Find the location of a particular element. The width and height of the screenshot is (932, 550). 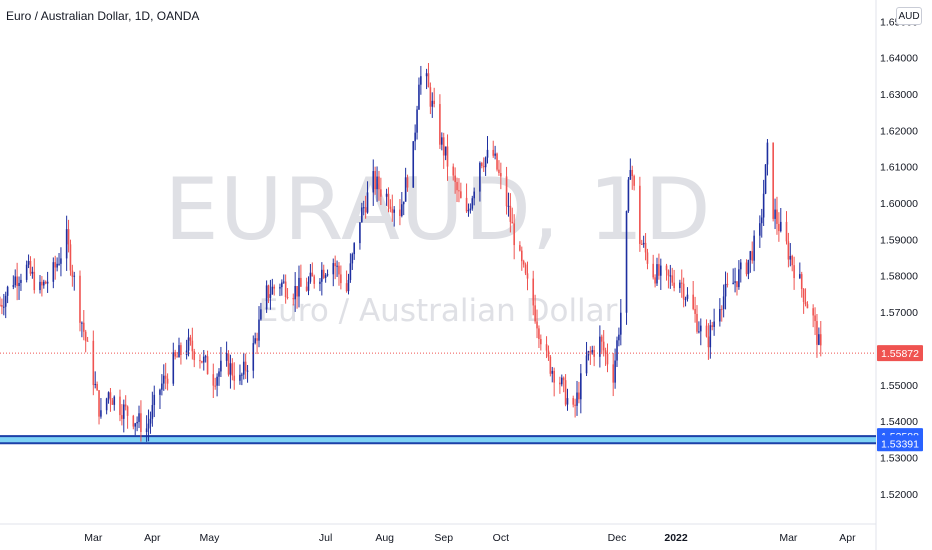

y-tick-label: 1.63000 is located at coordinates (899, 95).